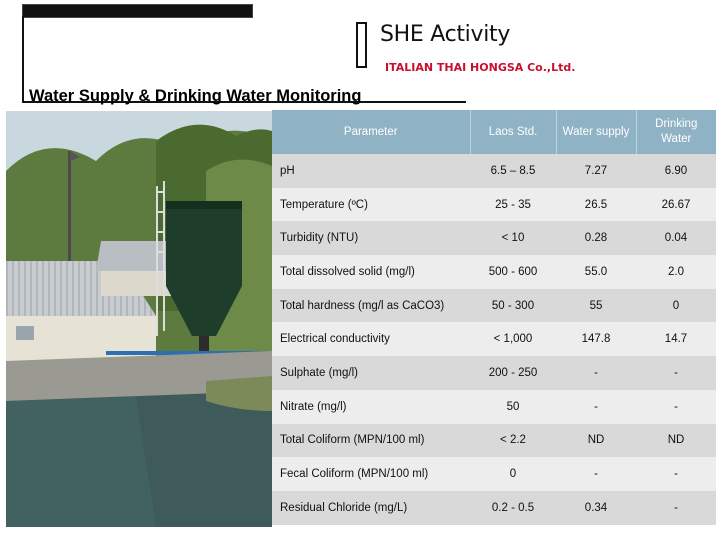 This screenshot has width=720, height=540. What do you see at coordinates (596, 272) in the screenshot?
I see `cell-water-supply: 55.0` at bounding box center [596, 272].